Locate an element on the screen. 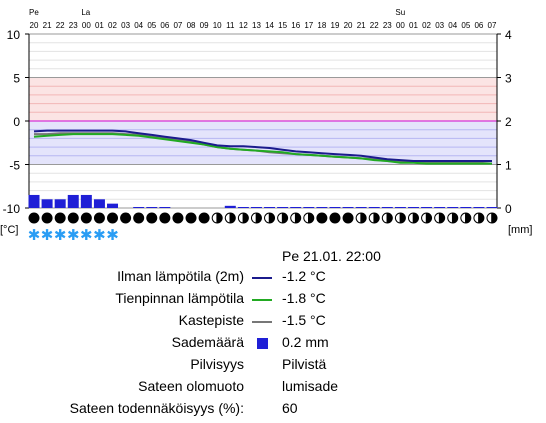 The width and height of the screenshot is (546, 423). legend-label: Sateen olomuoto is located at coordinates (191, 386).